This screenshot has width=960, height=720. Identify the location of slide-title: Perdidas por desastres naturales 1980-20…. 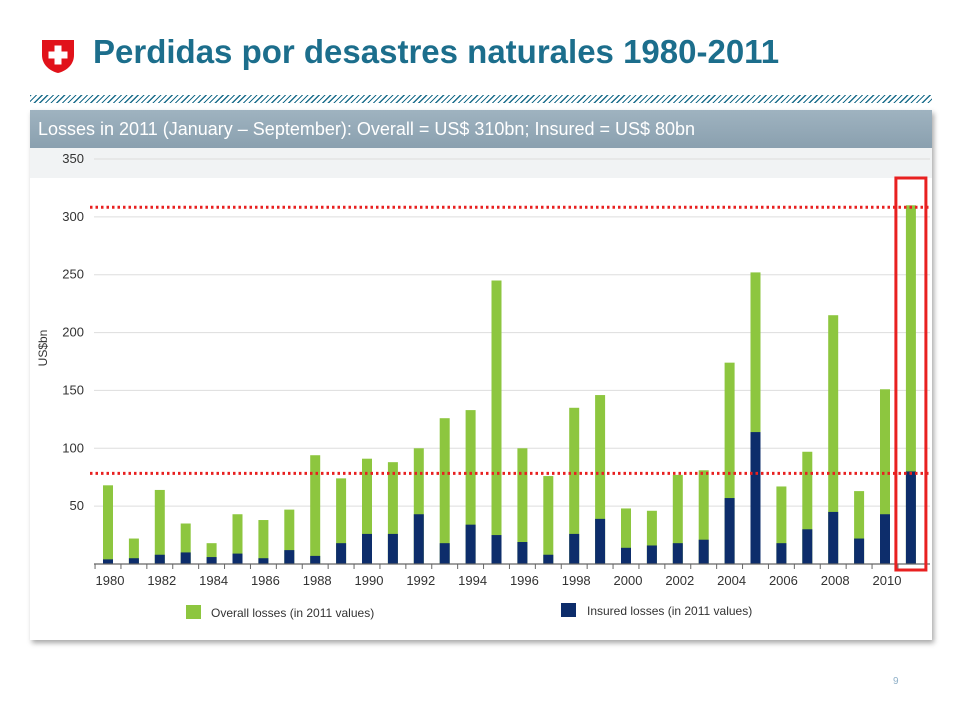
(436, 51).